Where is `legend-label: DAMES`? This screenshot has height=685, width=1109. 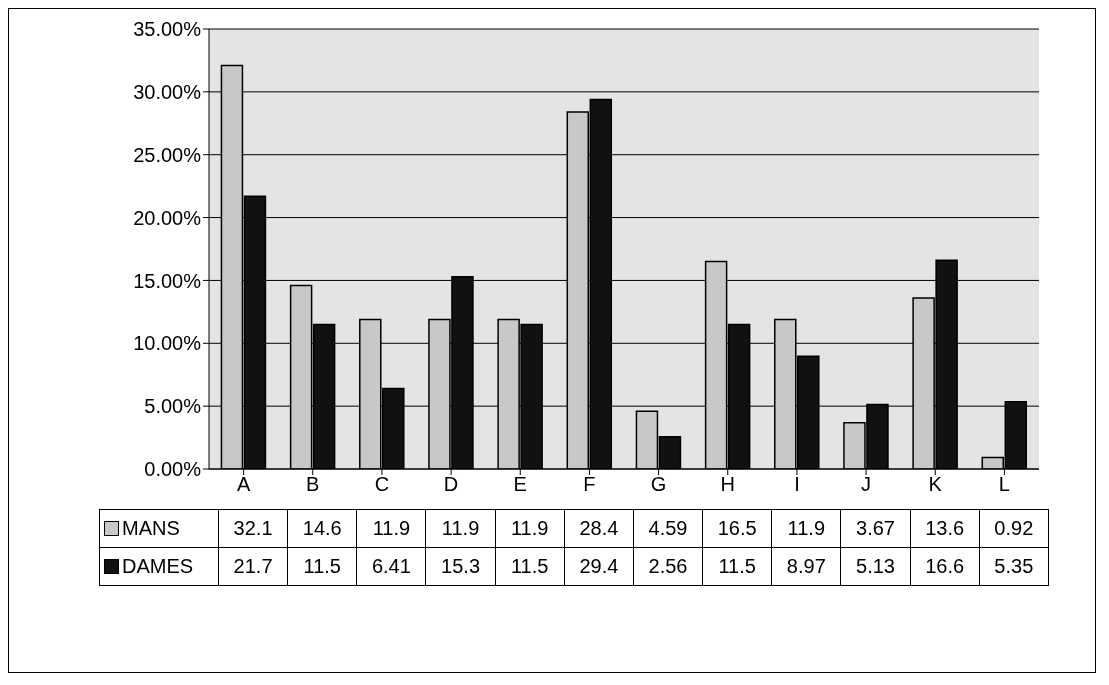
legend-label: DAMES is located at coordinates (158, 566).